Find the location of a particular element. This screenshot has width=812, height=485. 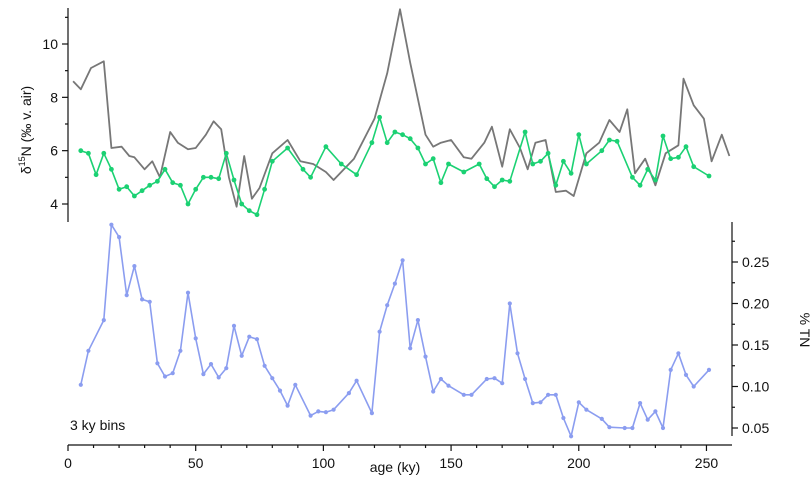

left-tick-label: 8 is located at coordinates (54, 97).